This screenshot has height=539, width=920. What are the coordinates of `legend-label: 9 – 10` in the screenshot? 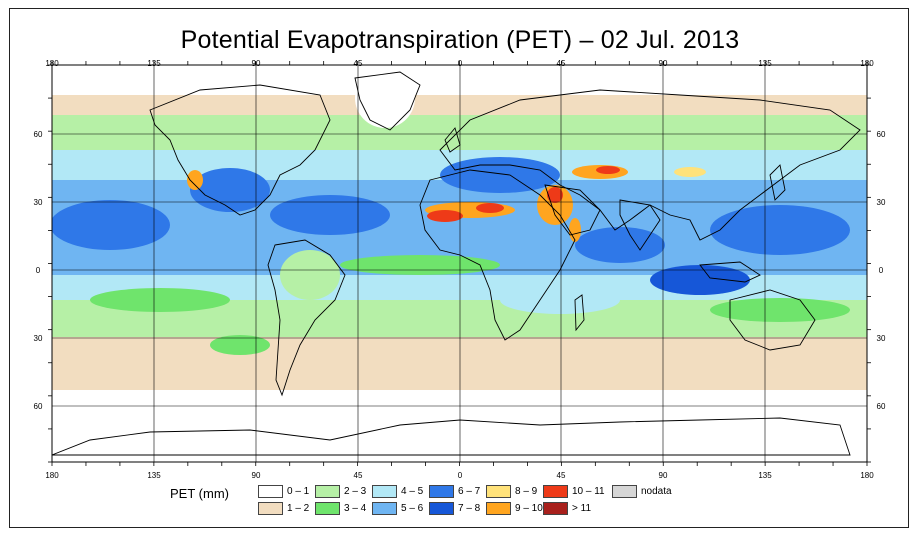 It's located at (529, 508).